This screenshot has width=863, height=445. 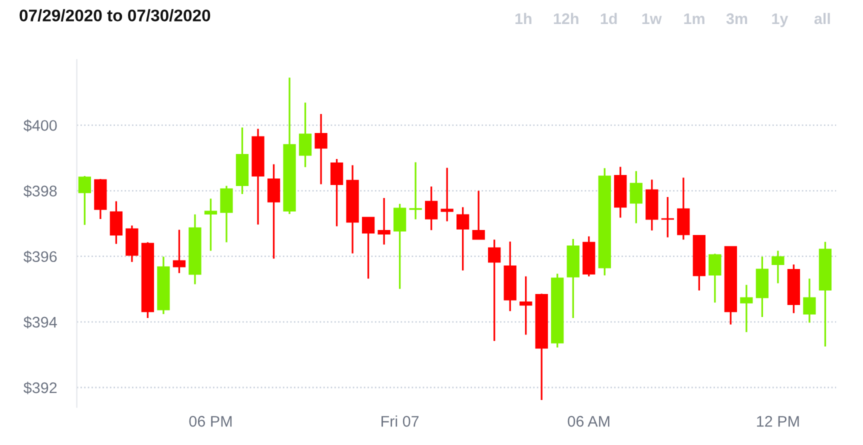 What do you see at coordinates (210, 421) in the screenshot?
I see `x-tick-label: 06 PM` at bounding box center [210, 421].